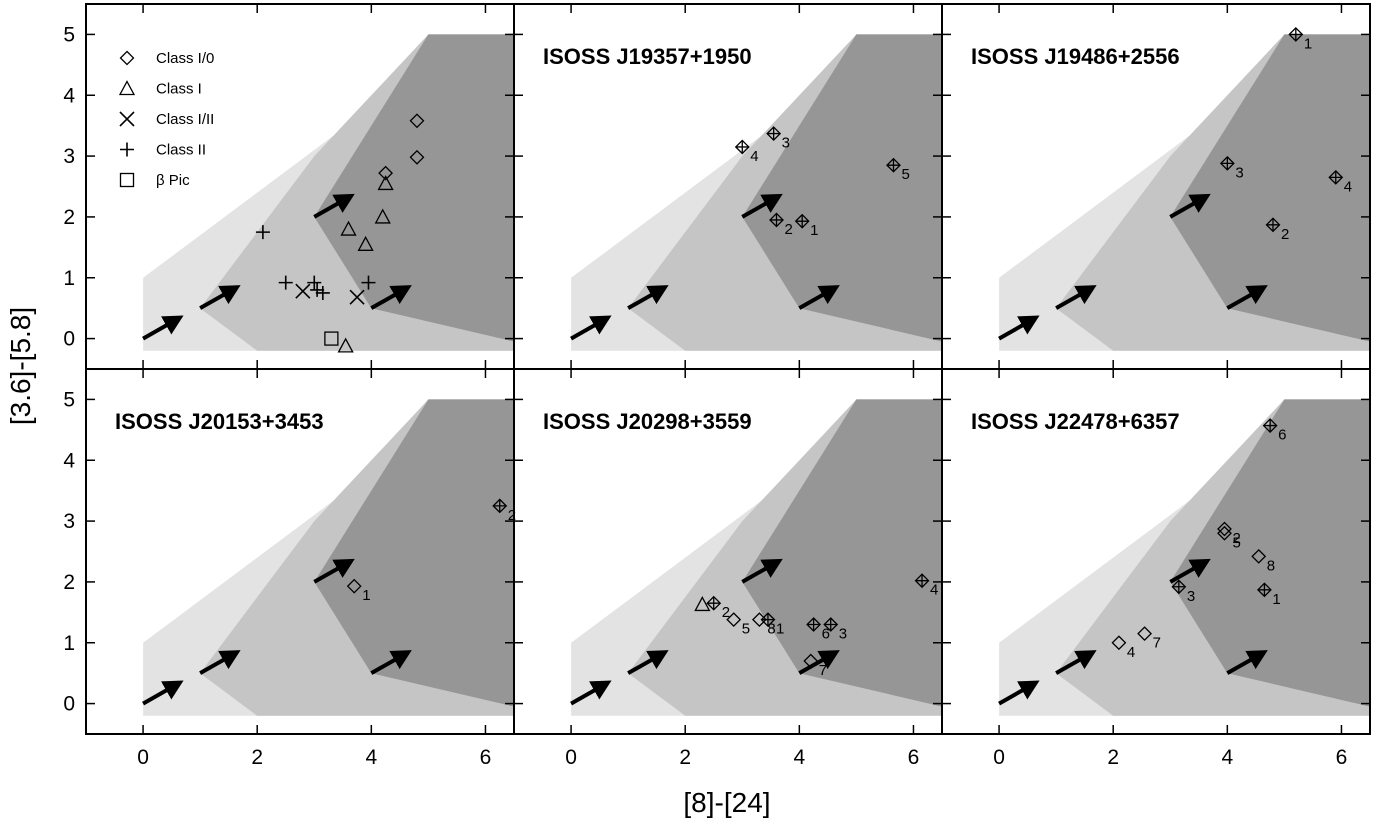 This screenshot has width=1377, height=820. Describe the element at coordinates (185, 58) in the screenshot. I see `legend-label: Class I/0` at that location.